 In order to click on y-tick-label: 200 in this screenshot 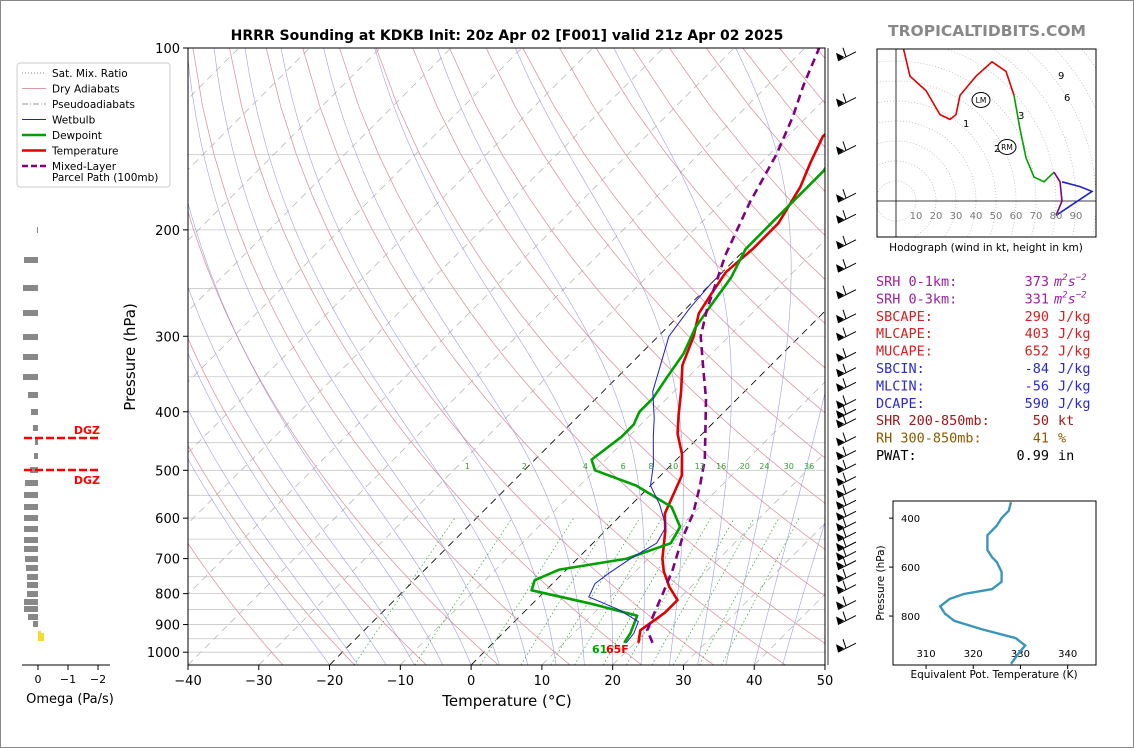, I will do `click(167, 231)`.